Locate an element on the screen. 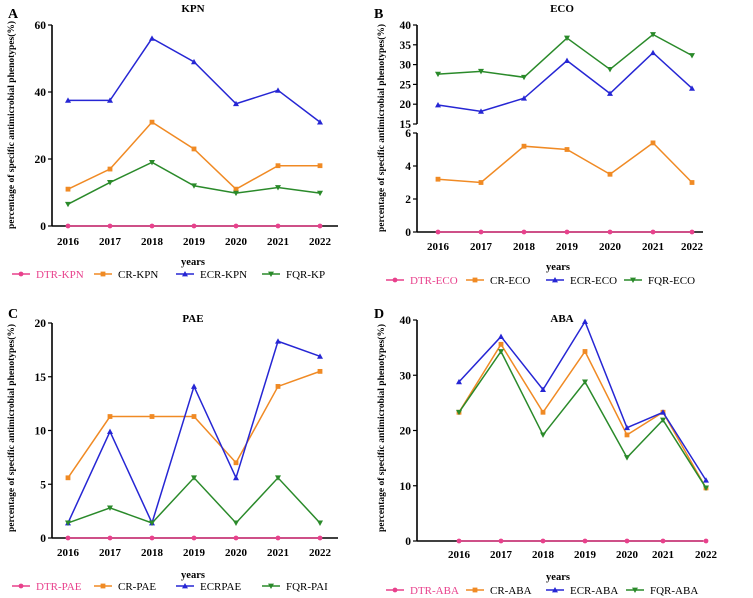 The height and width of the screenshot is (598, 753). x-tick-label: 2021 is located at coordinates (278, 553).